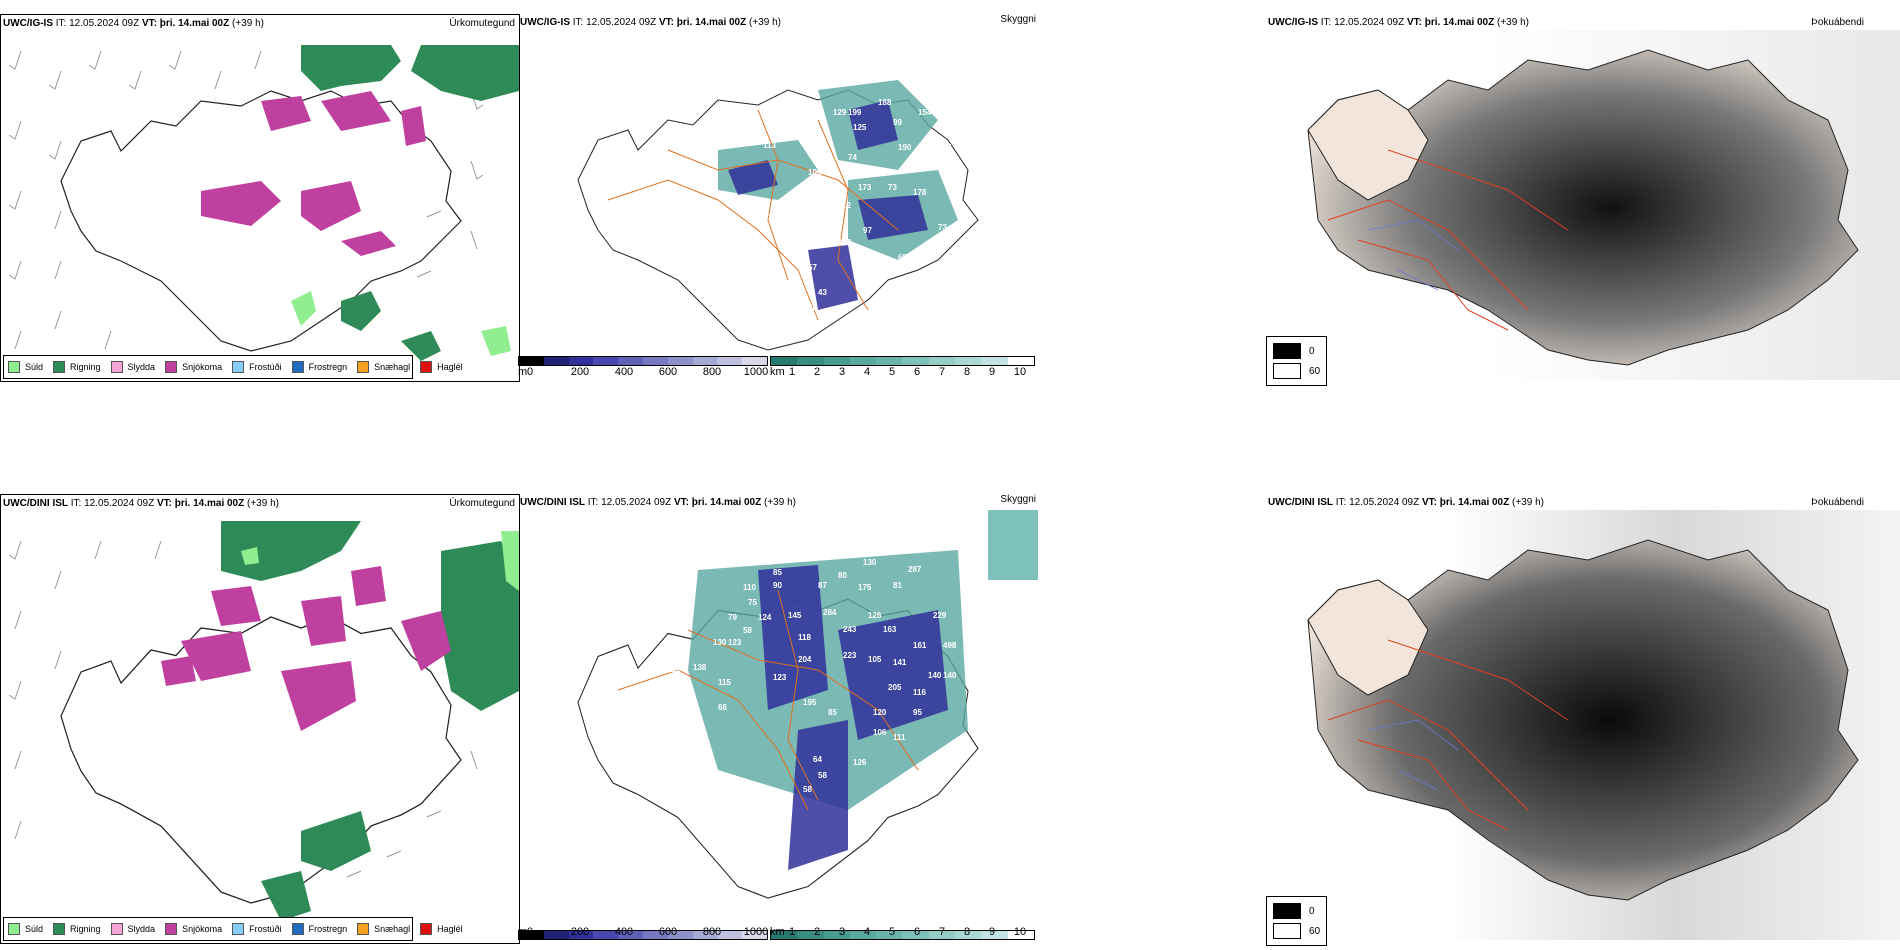 The image size is (1900, 950). Describe the element at coordinates (14, 367) in the screenshot. I see `legend-swatch` at that location.